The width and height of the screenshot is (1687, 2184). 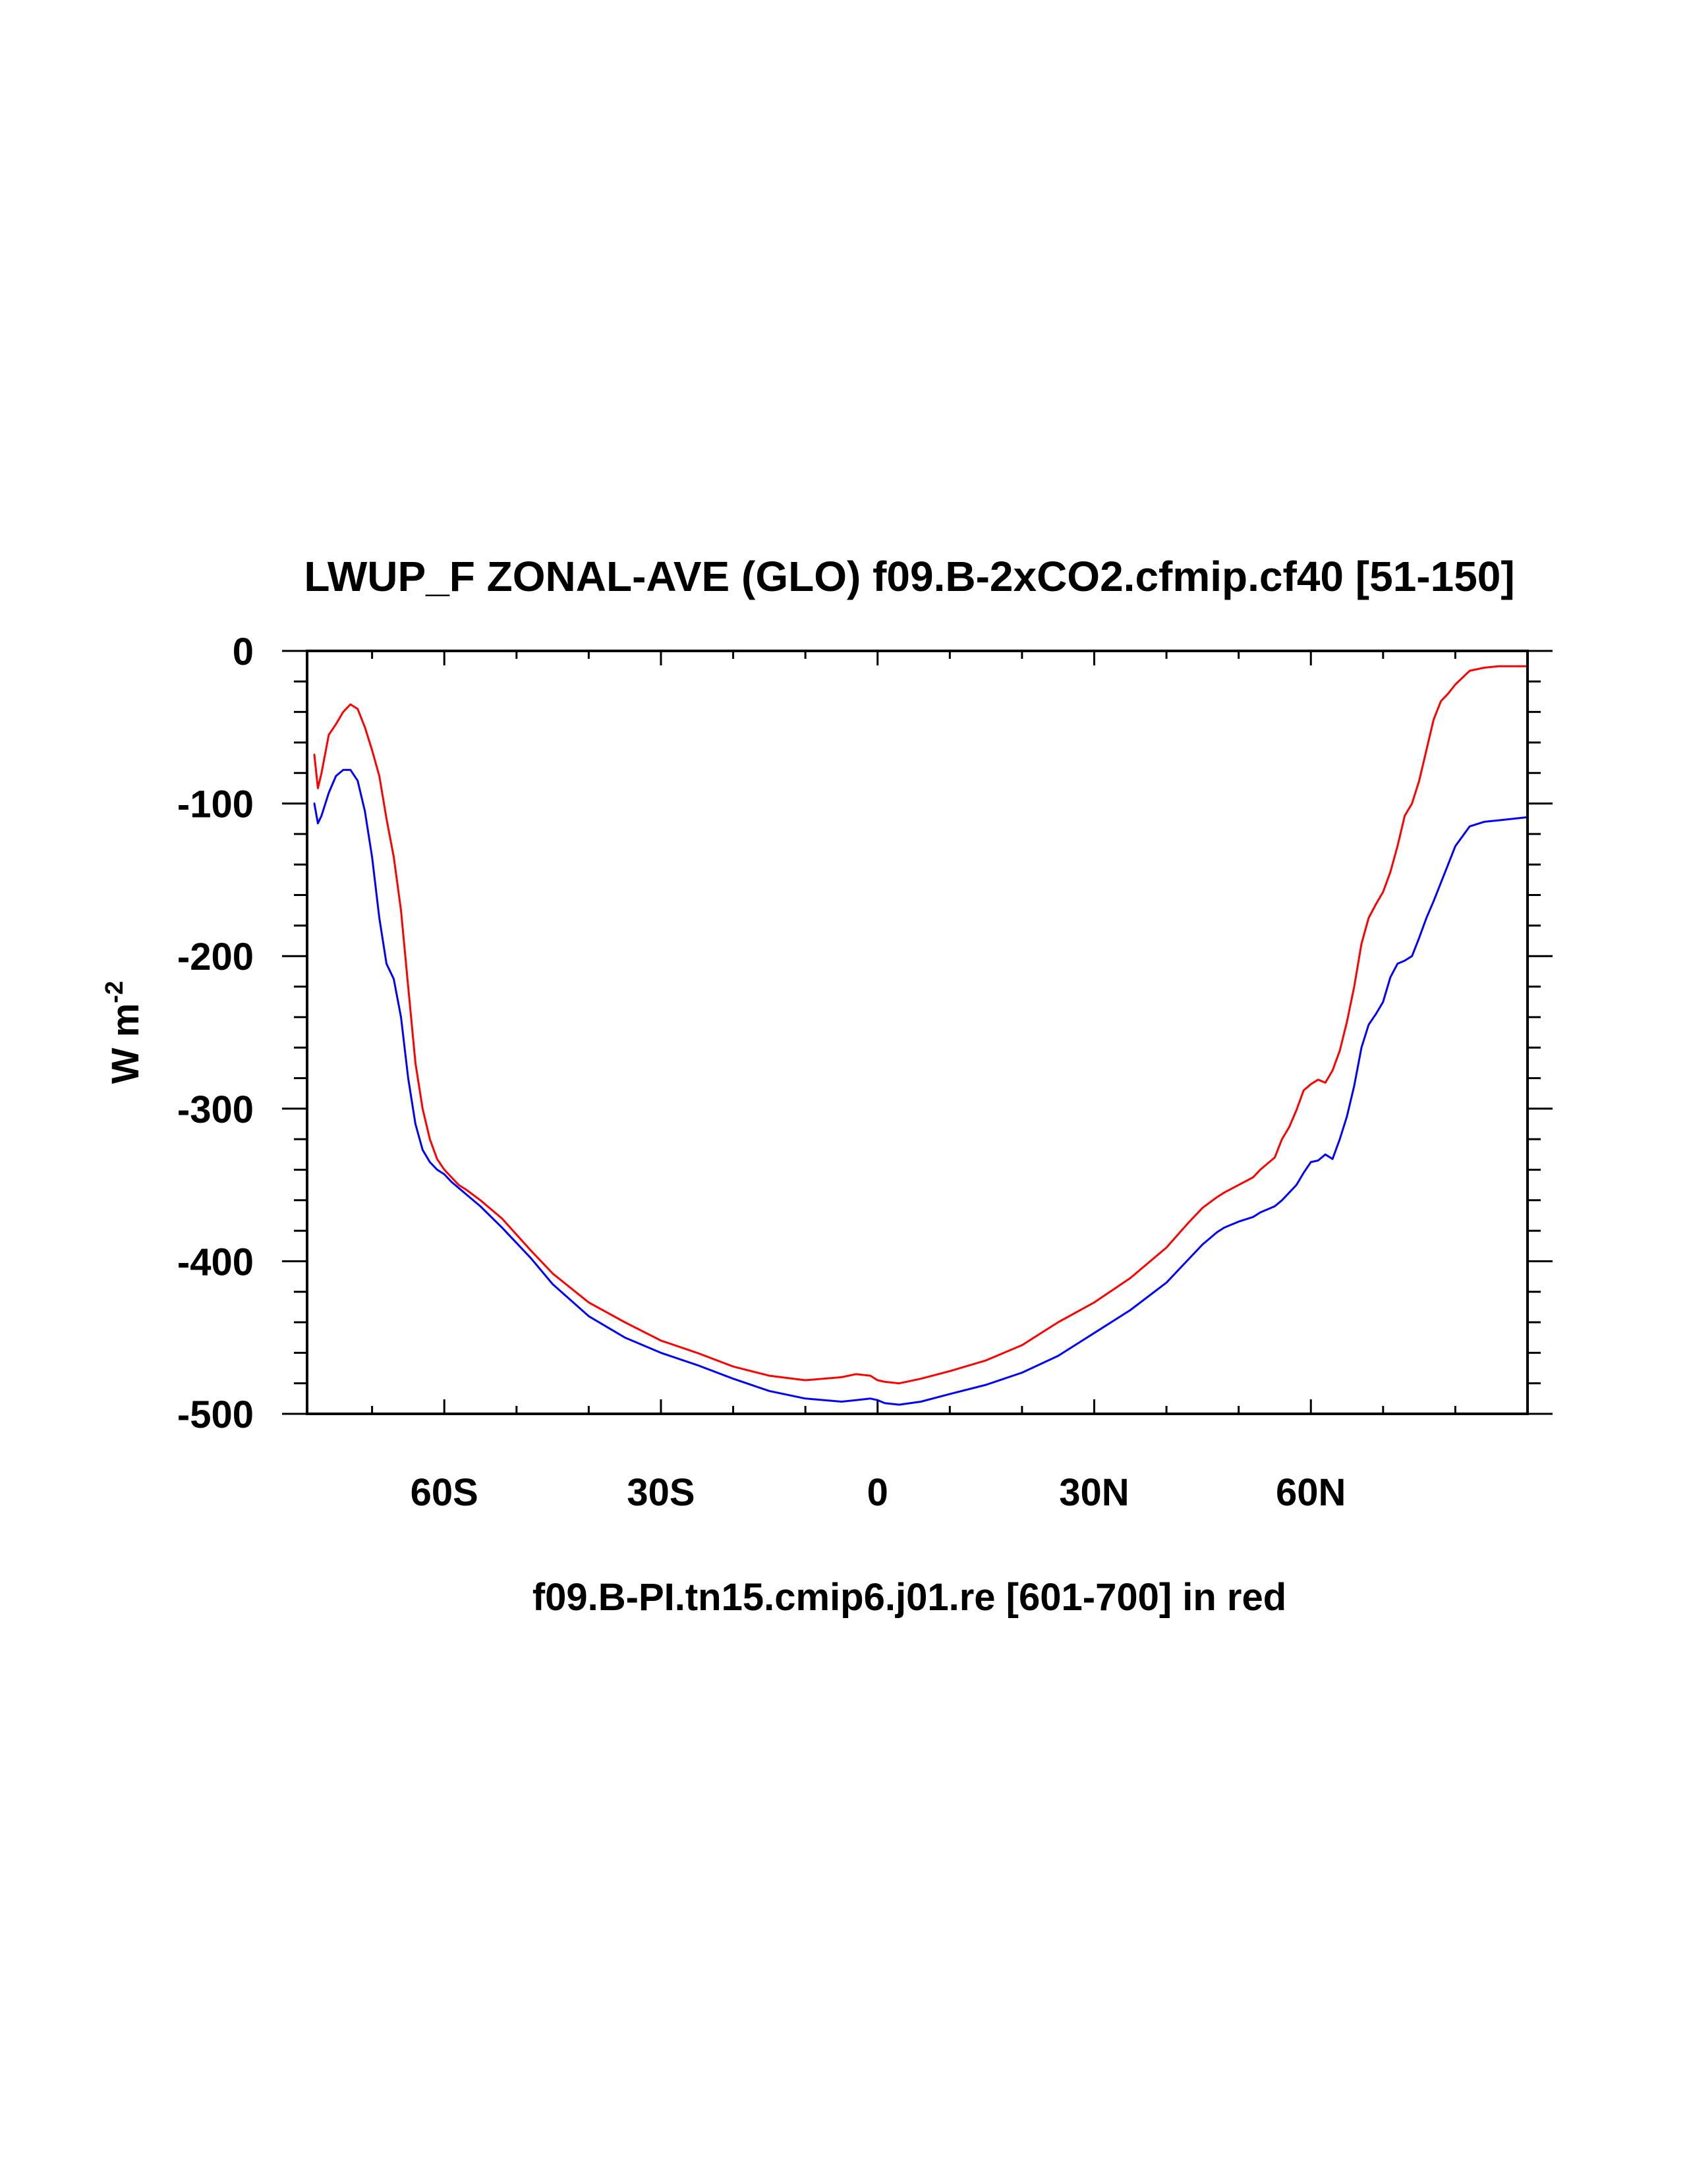 I want to click on y-tick-label: 0, so click(x=243, y=651).